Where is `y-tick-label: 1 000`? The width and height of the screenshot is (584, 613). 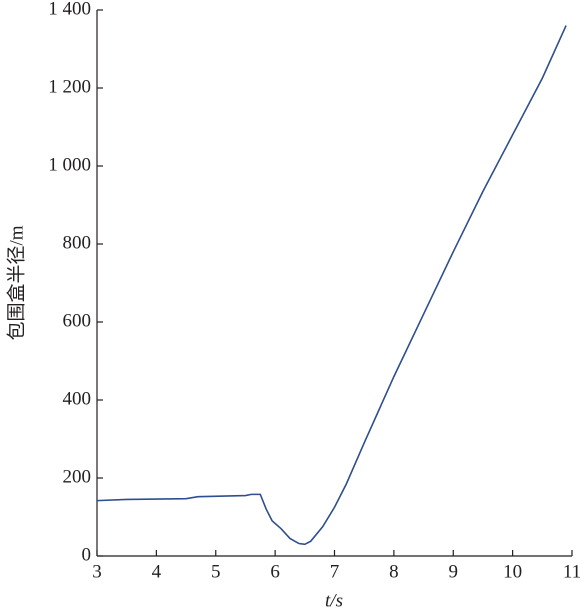
y-tick-label: 1 000 is located at coordinates (69, 164).